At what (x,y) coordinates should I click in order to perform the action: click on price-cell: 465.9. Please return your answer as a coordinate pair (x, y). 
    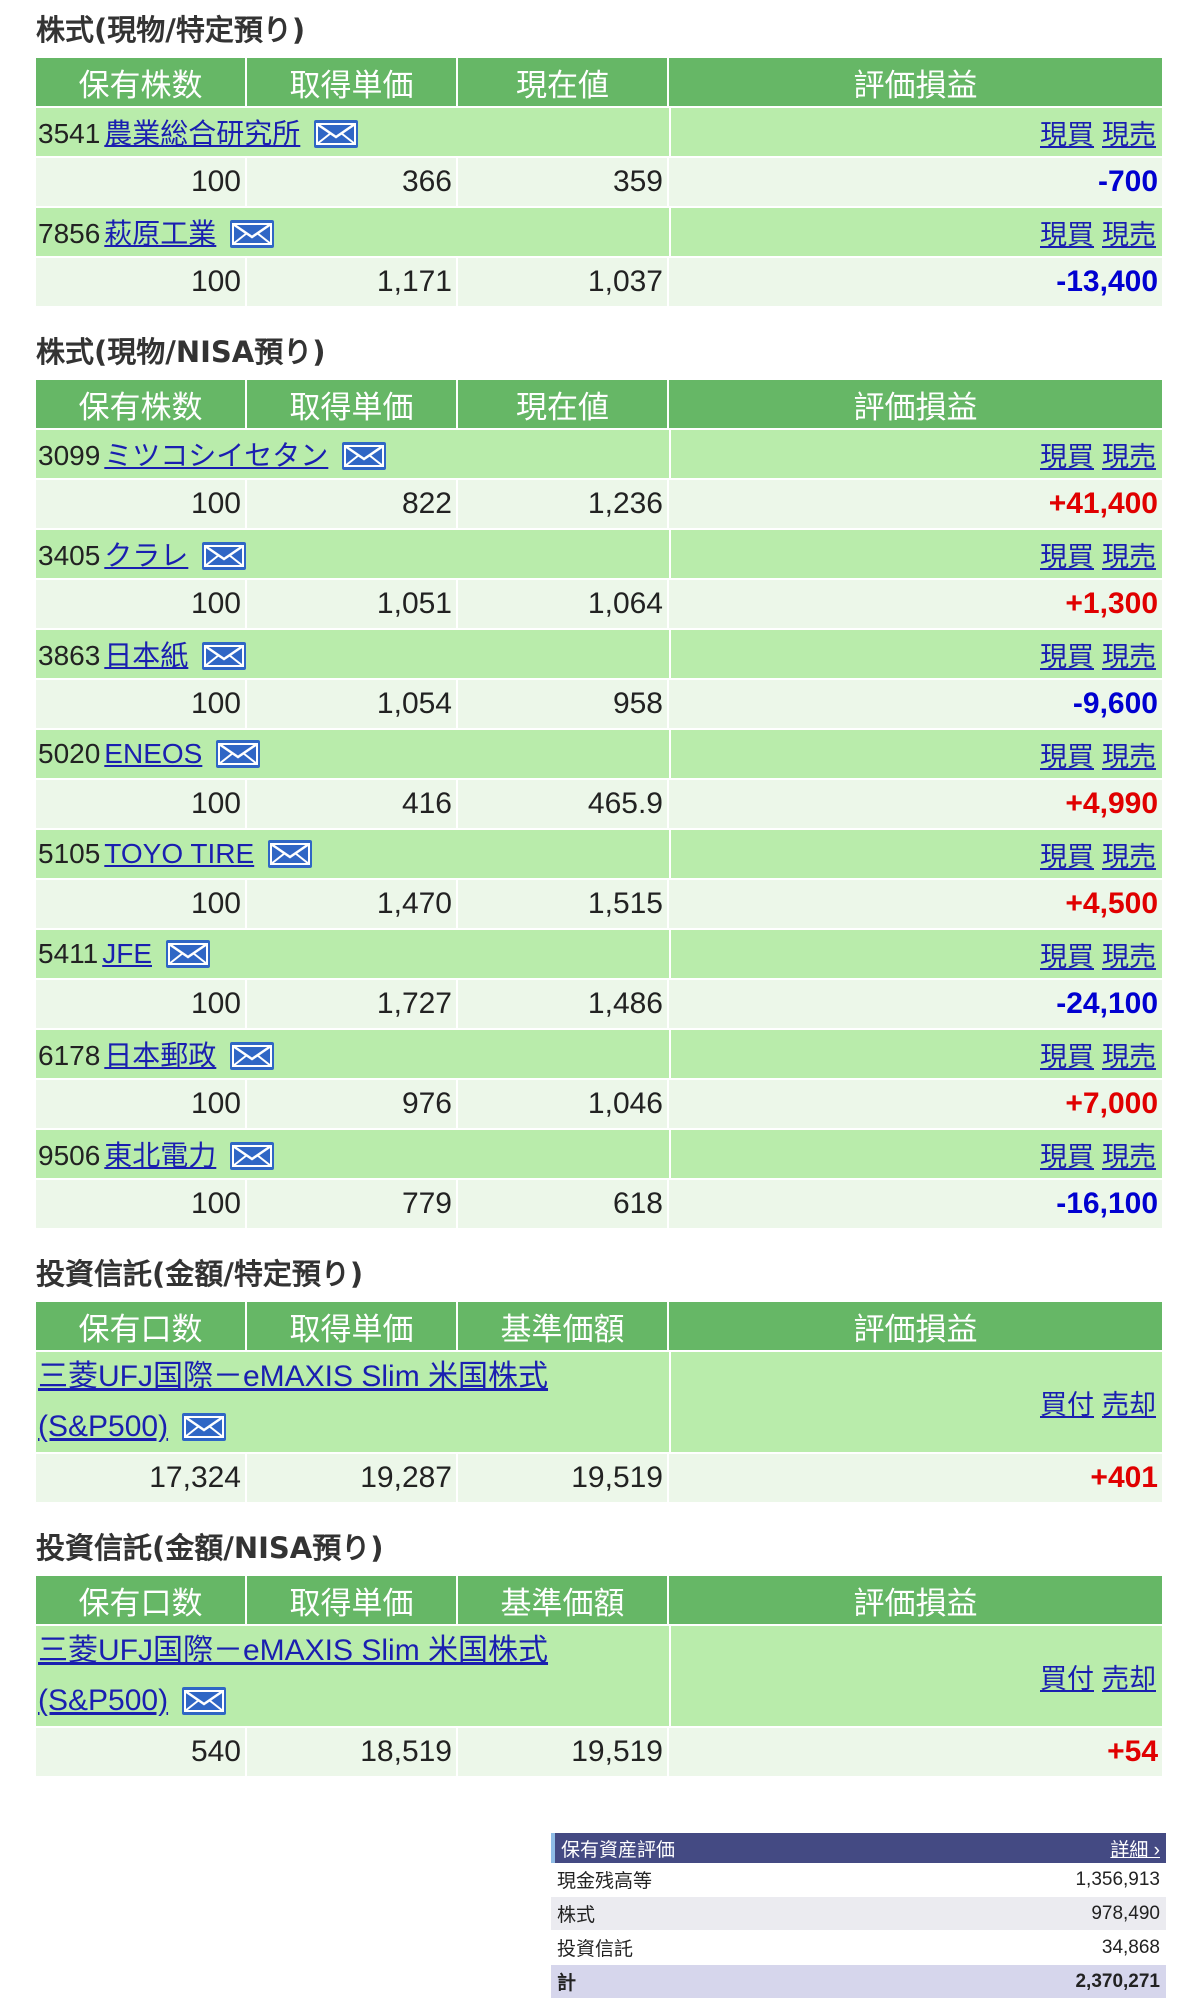
    Looking at the image, I should click on (563, 803).